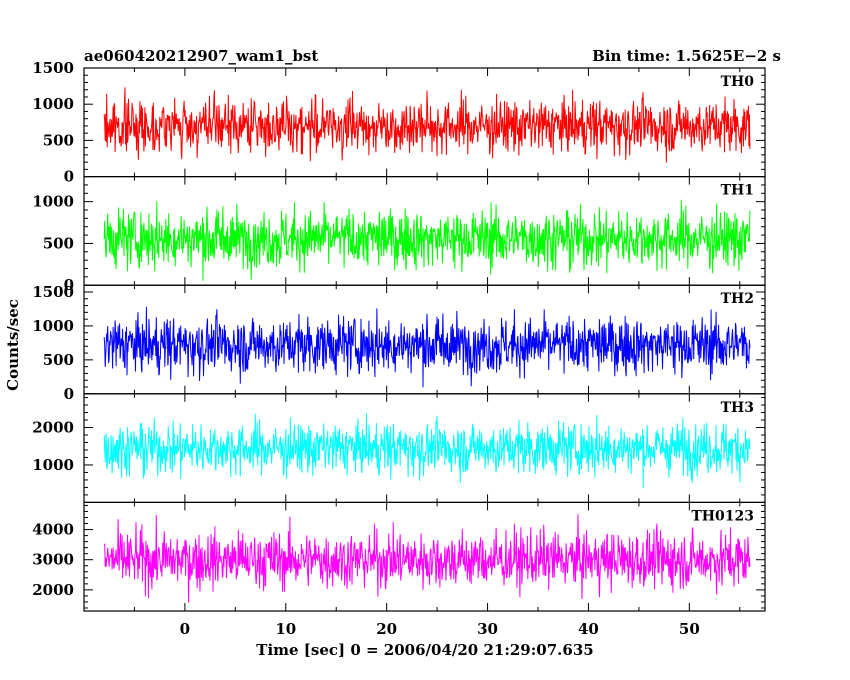 This screenshot has height=680, width=850. What do you see at coordinates (738, 82) in the screenshot?
I see `panel-label-th0: TH0` at bounding box center [738, 82].